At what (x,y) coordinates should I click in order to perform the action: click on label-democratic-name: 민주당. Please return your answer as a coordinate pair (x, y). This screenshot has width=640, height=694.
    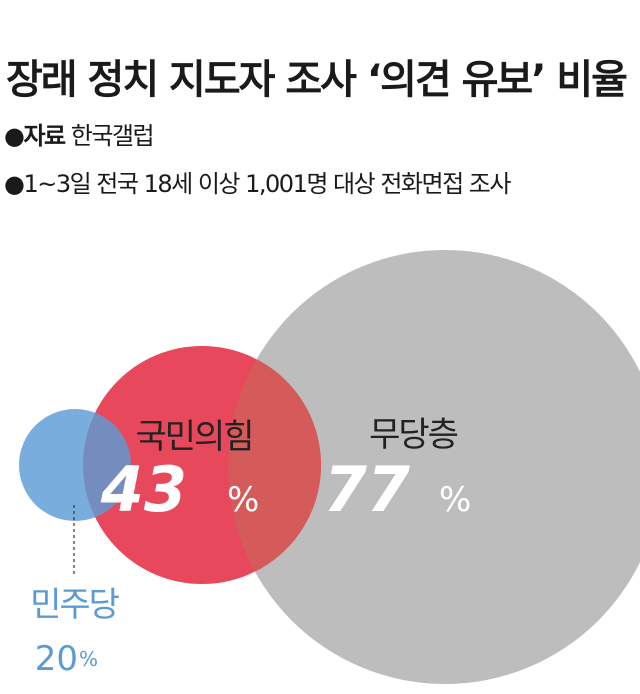
    Looking at the image, I should click on (75, 605).